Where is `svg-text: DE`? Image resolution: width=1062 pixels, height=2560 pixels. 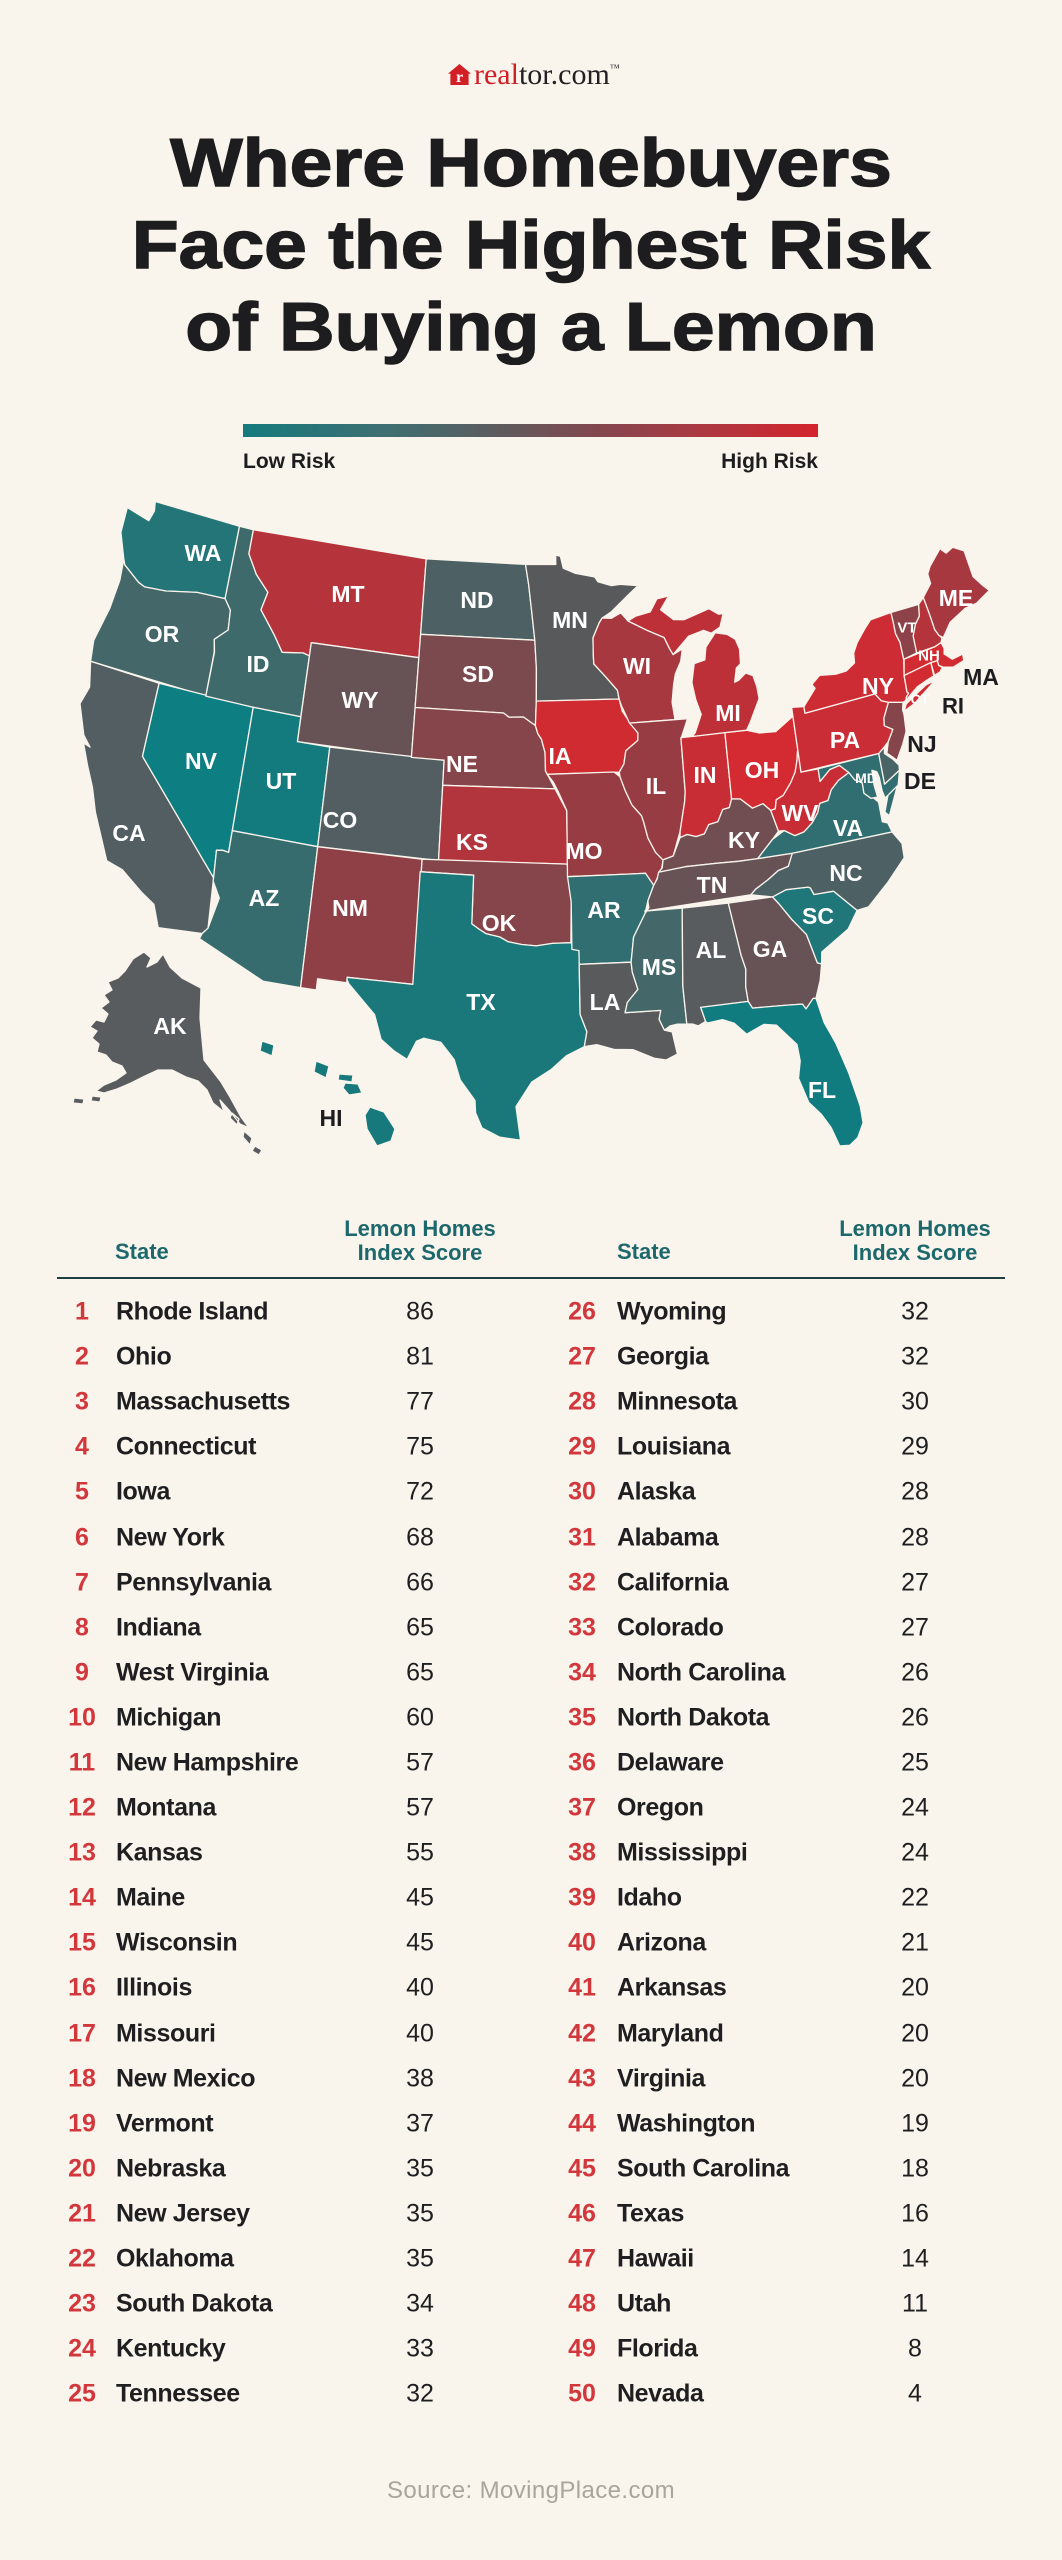
svg-text: DE is located at coordinates (920, 781).